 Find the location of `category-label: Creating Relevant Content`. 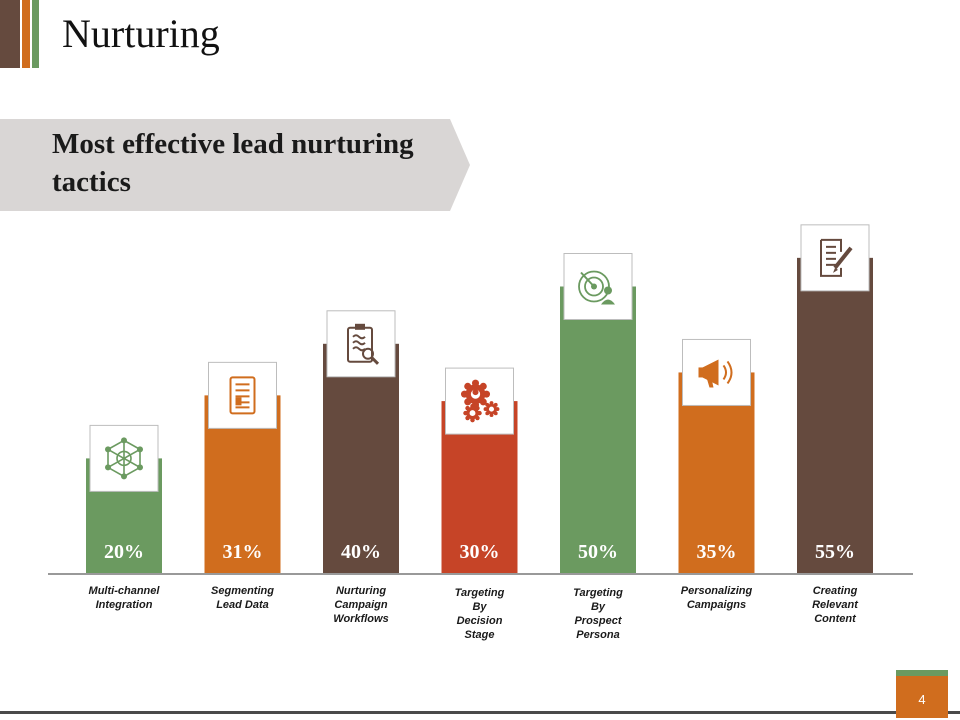

category-label: Creating Relevant Content is located at coordinates (835, 605).